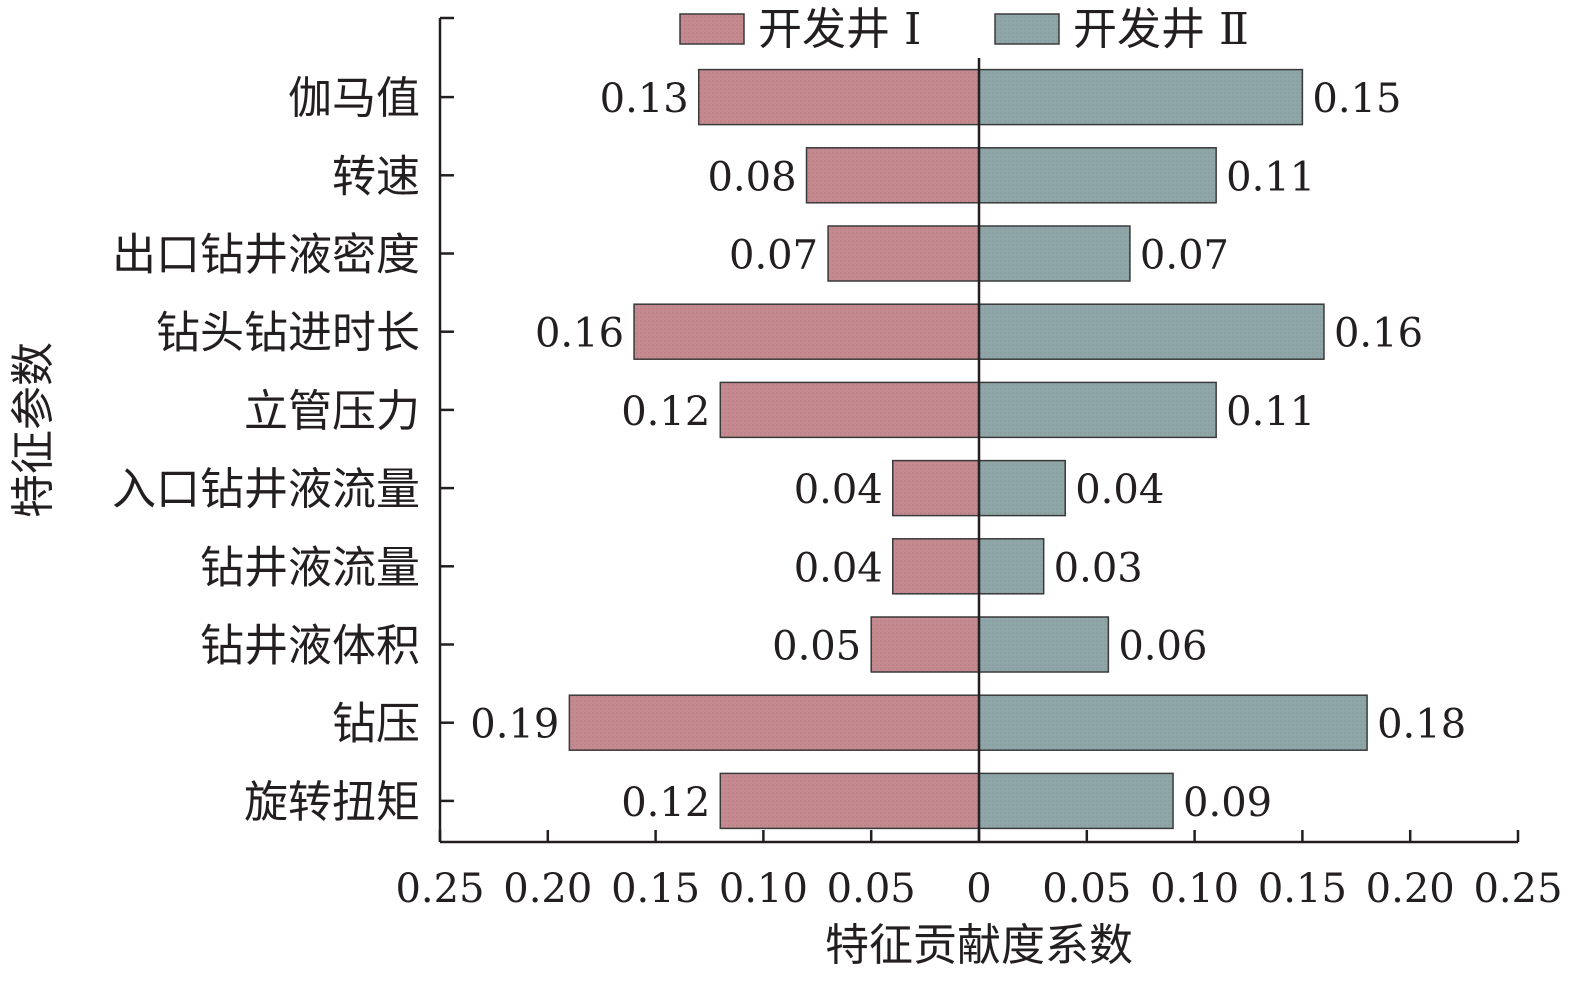 The height and width of the screenshot is (983, 1575). Describe the element at coordinates (1421, 725) in the screenshot. I see `data-label-series-2: 0.18` at that location.